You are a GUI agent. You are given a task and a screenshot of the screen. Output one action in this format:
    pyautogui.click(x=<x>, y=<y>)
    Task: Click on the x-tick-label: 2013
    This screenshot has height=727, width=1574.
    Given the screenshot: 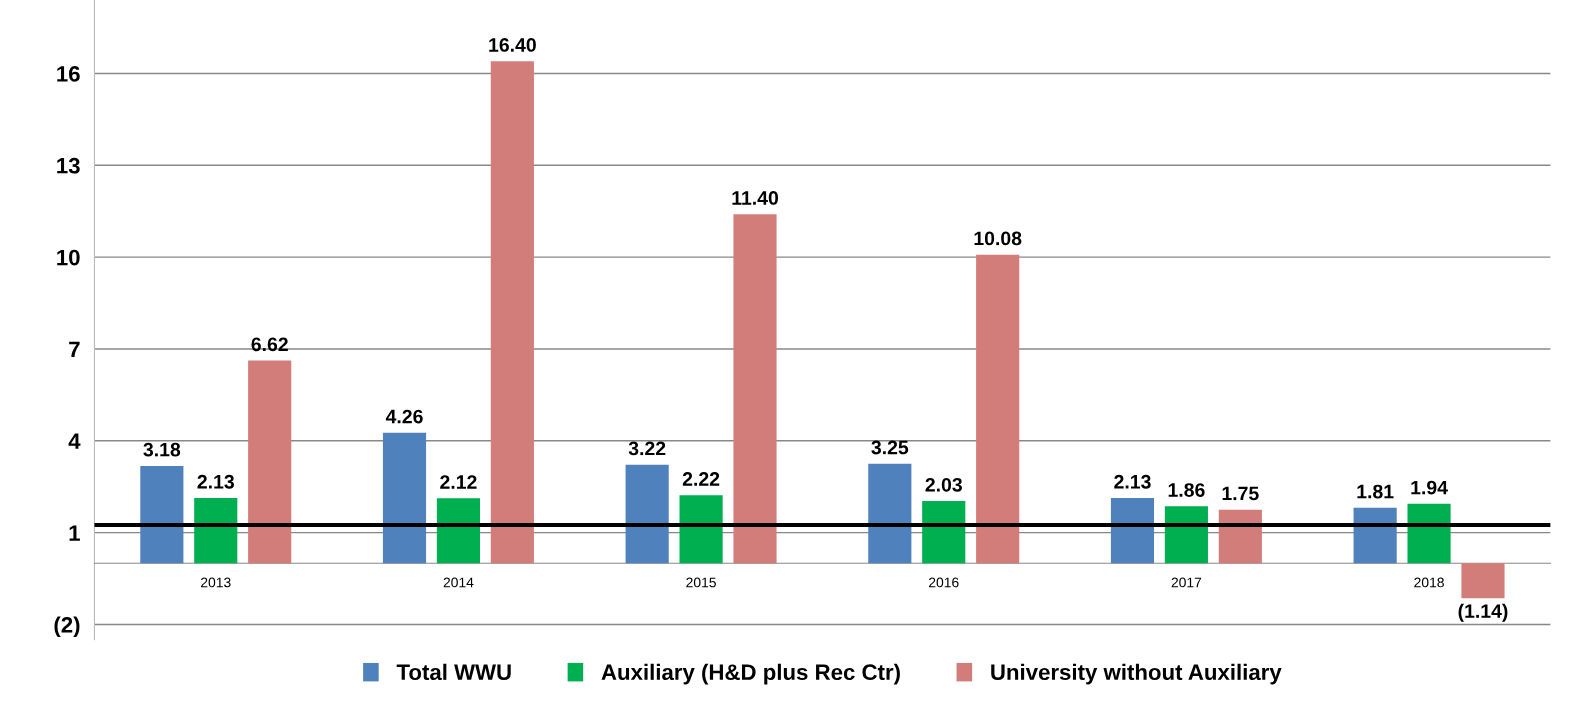 What is the action you would take?
    pyautogui.click(x=216, y=582)
    